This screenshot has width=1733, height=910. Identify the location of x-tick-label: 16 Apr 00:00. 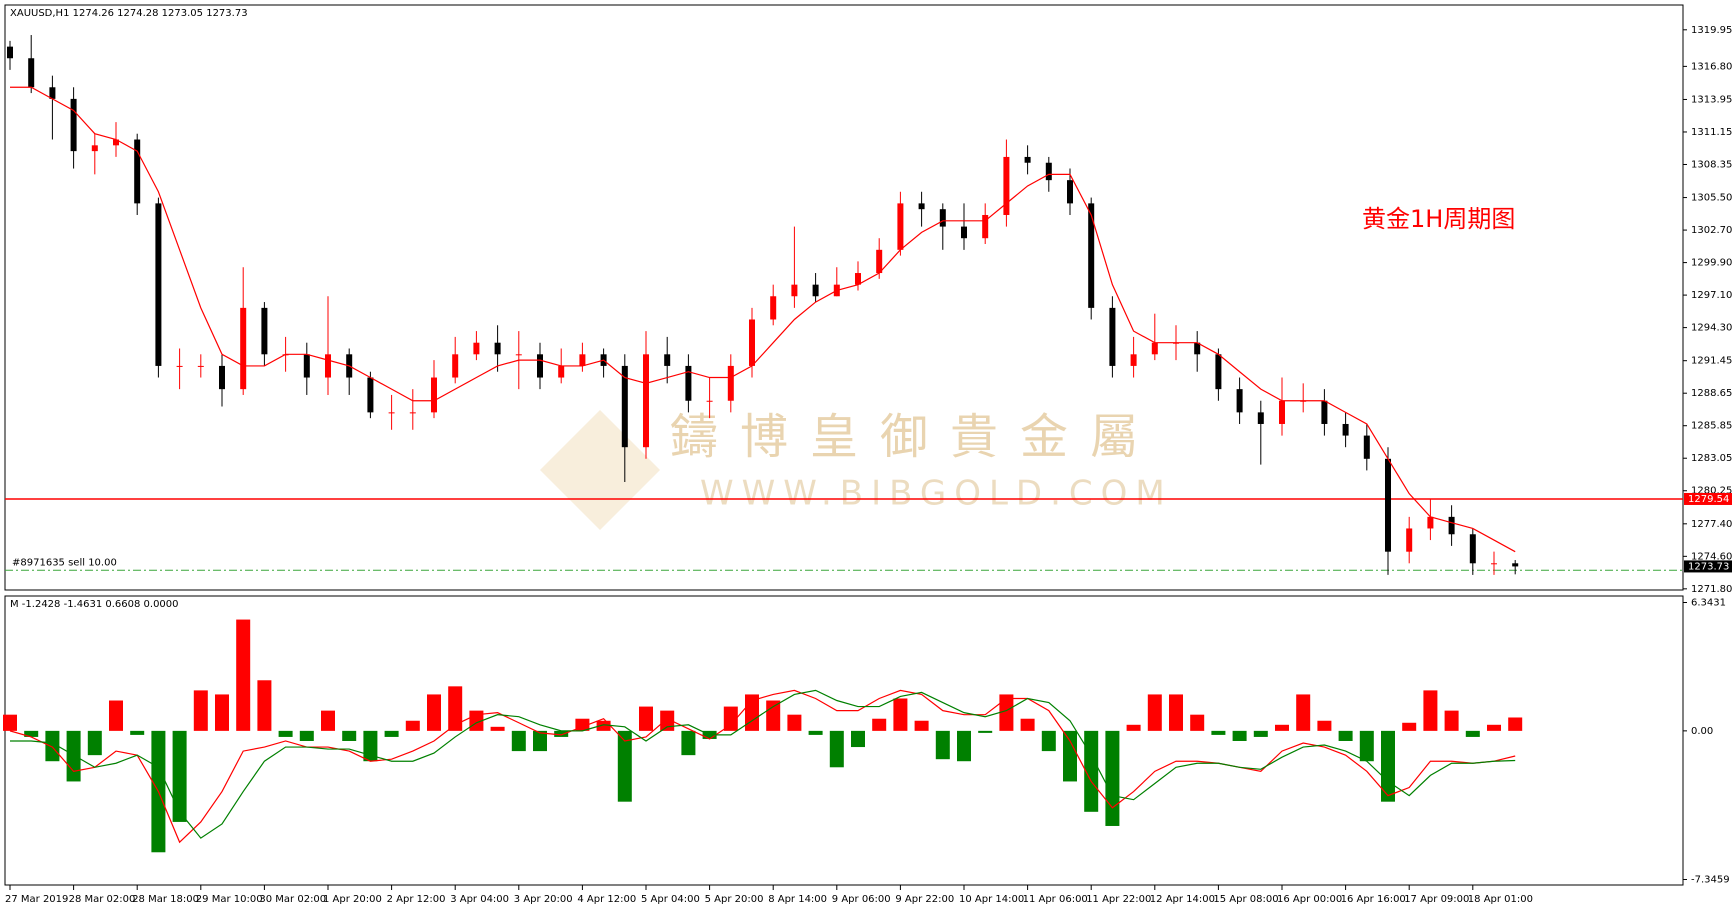
(1309, 899).